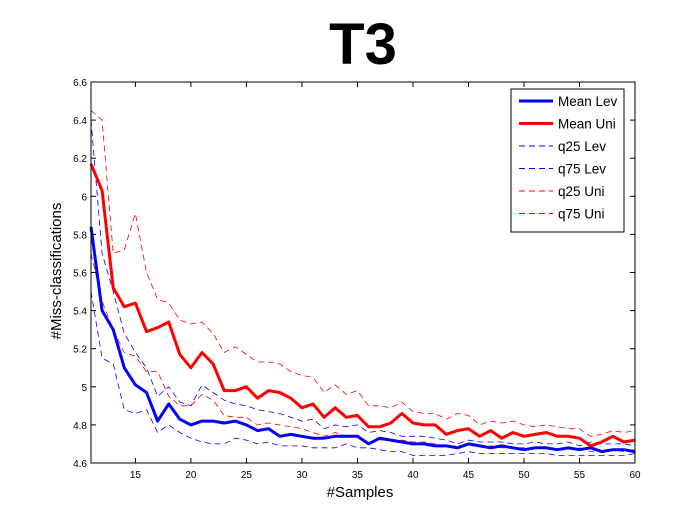  I want to click on y-tick-label: 4.6, so click(80, 464).